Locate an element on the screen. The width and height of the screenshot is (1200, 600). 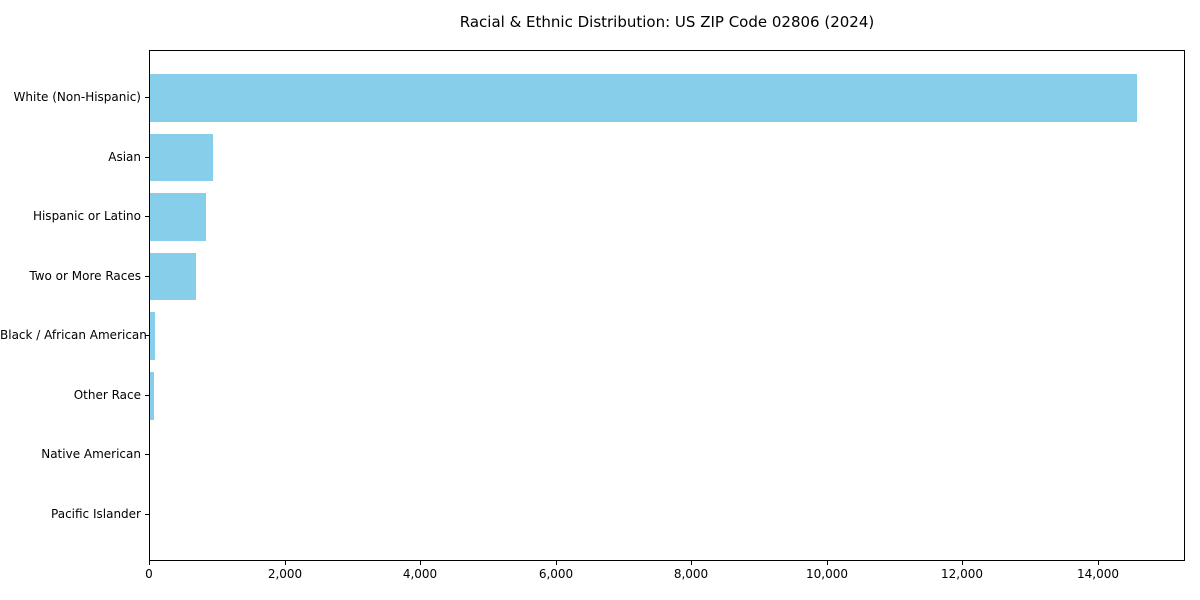
x-tick-label-10,000: 10,000 is located at coordinates (827, 574).